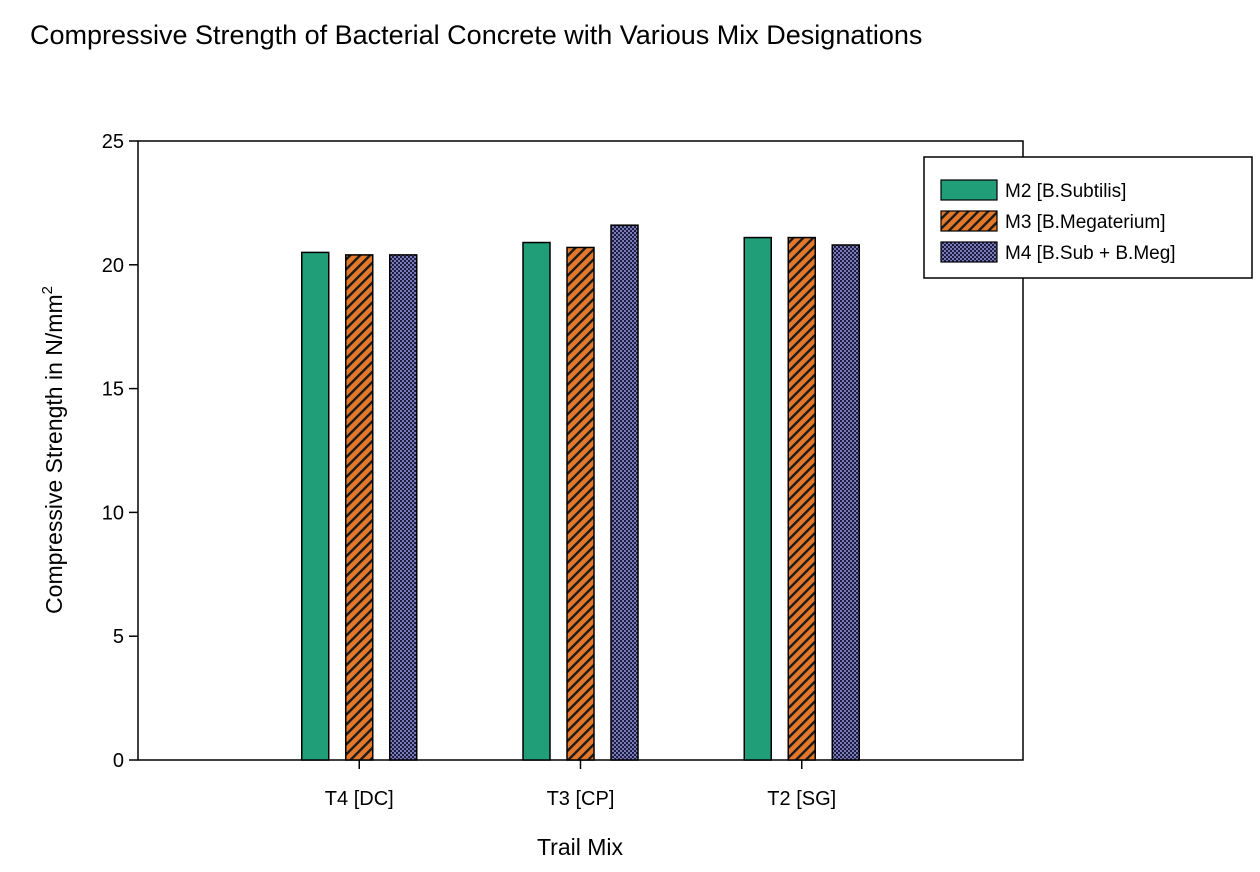 The image size is (1260, 872). Describe the element at coordinates (359, 799) in the screenshot. I see `x-tick-label: T4 [DC]` at that location.